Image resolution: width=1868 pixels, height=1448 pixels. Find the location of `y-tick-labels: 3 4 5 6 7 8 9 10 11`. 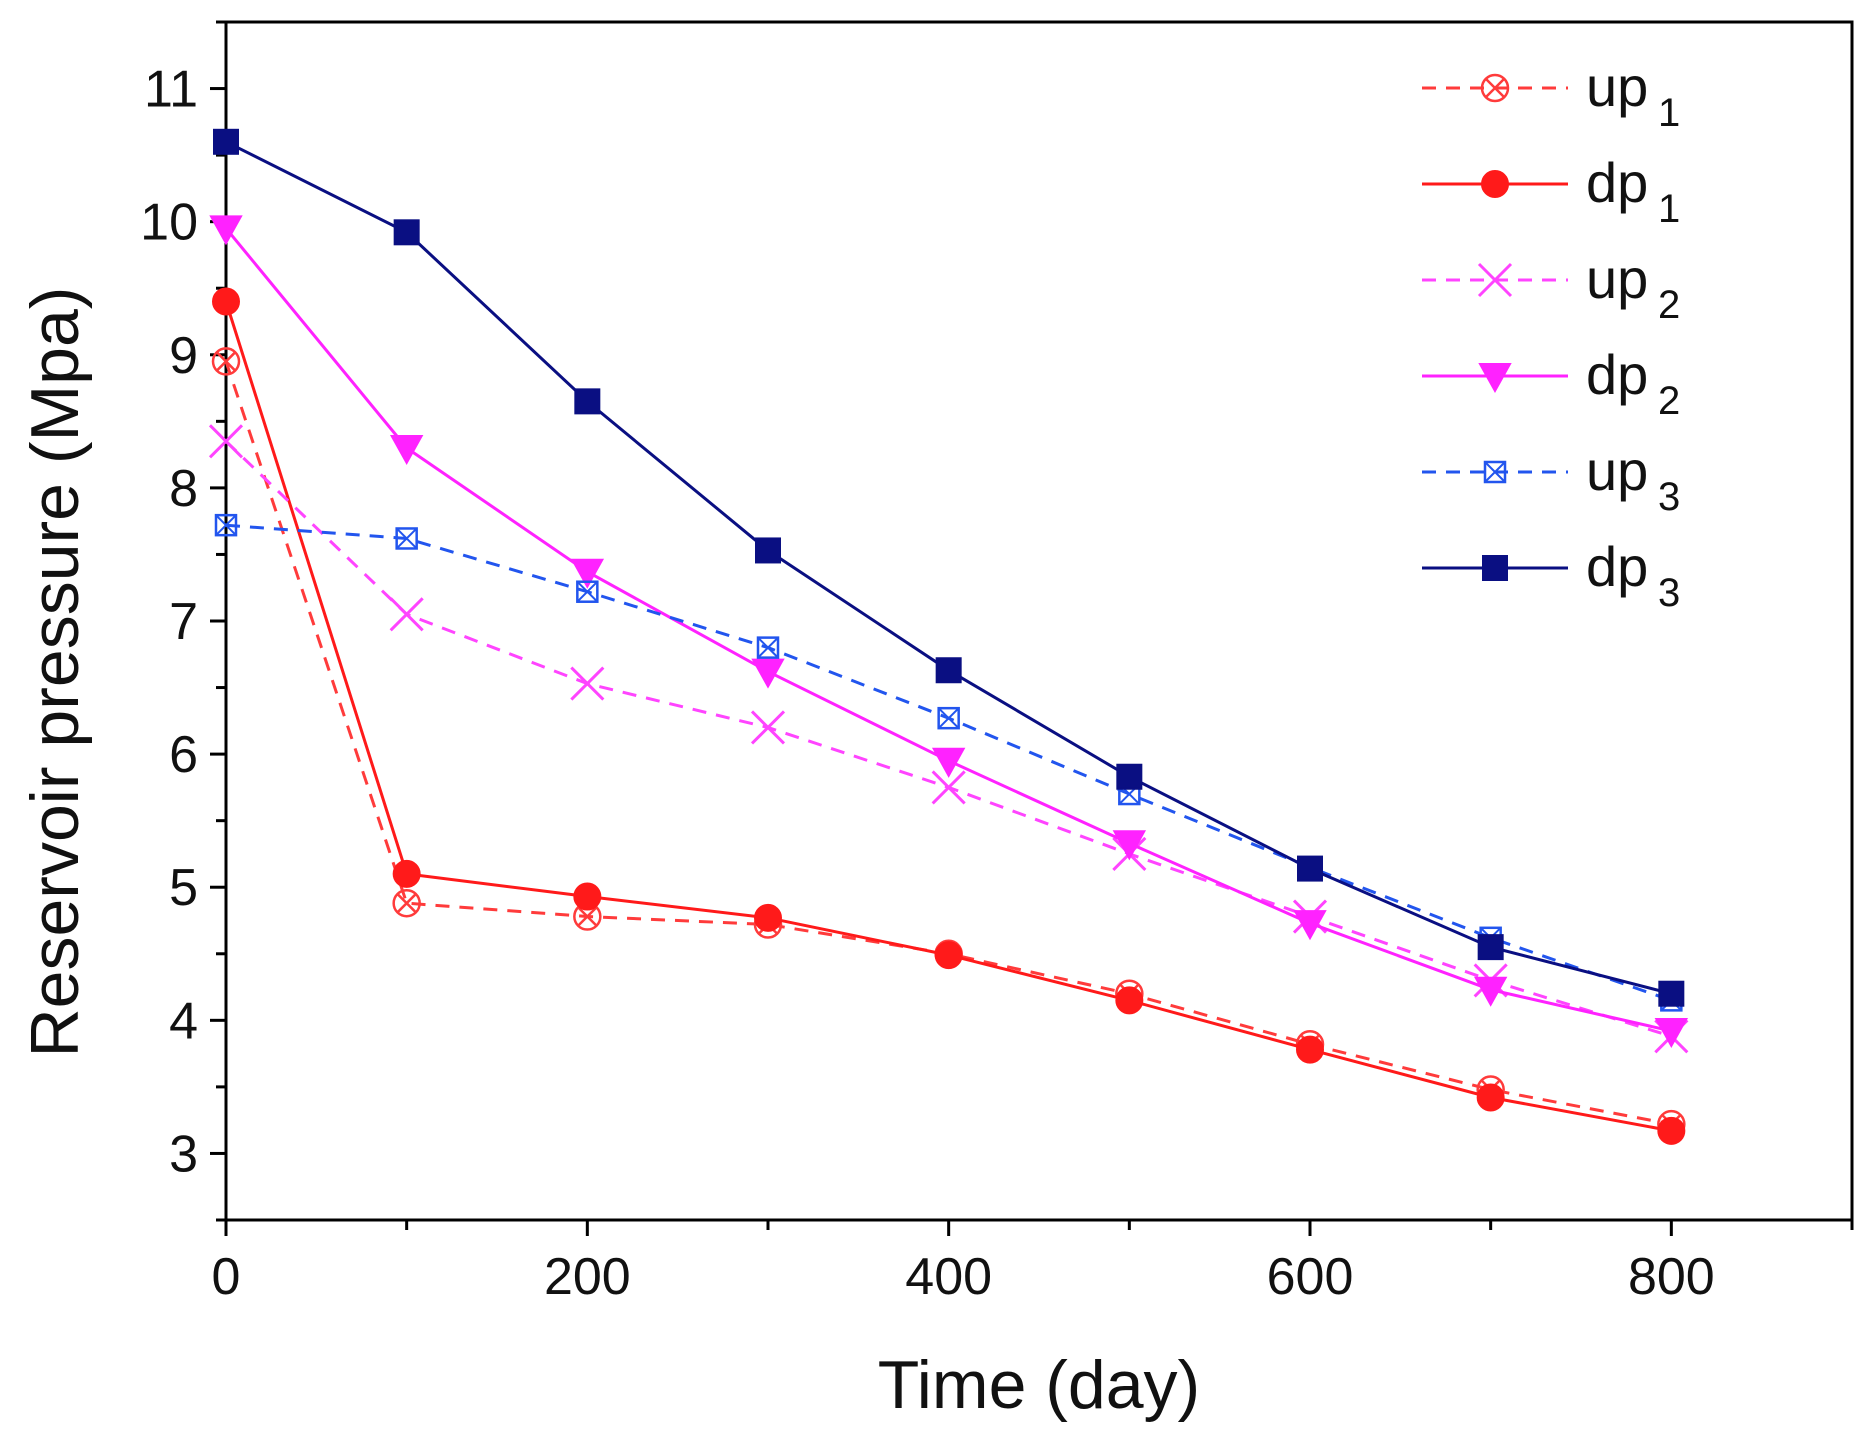

y-tick-labels: 3 4 5 6 7 8 9 10 11 is located at coordinates (169, 622).